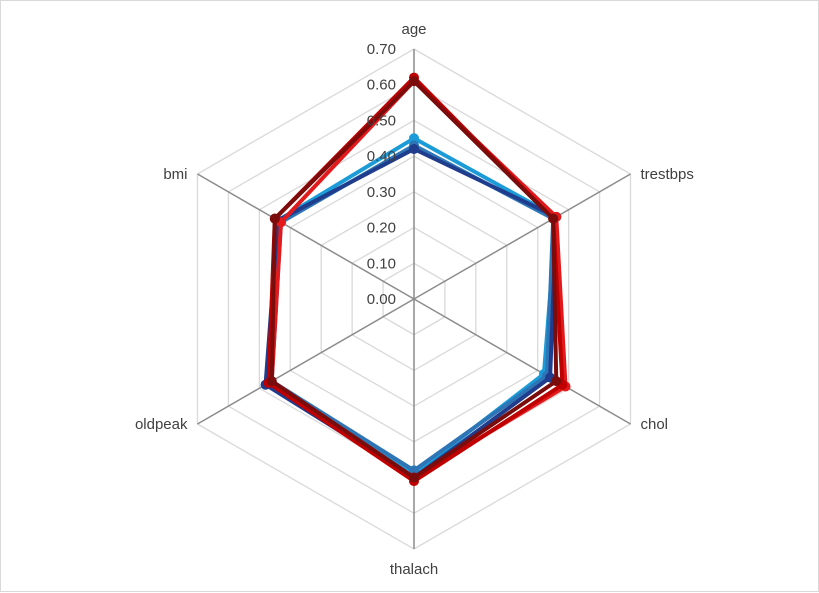 Image resolution: width=819 pixels, height=593 pixels. Describe the element at coordinates (381, 174) in the screenshot. I see `radar-tick-labels: 0.00 0.10 0.20 0.30 0.40 0.50 0.60 0.70` at that location.